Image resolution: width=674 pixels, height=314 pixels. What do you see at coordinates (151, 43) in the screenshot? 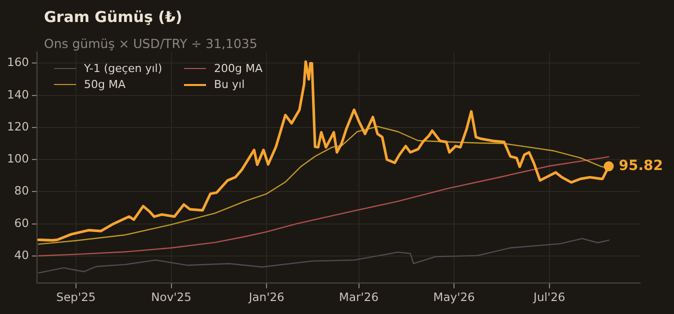
I see `chart-subtitle: Ons gümüş × USD/TRY ÷ 31,1035` at bounding box center [151, 43].